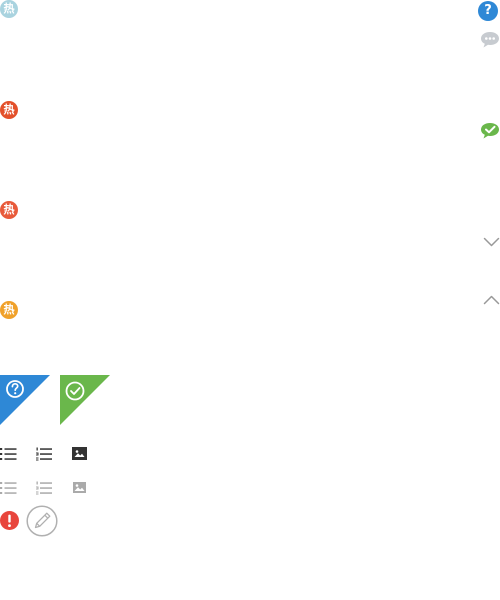 This screenshot has height=600, width=500. What do you see at coordinates (491, 300) in the screenshot?
I see `chevron-up-icon` at bounding box center [491, 300].